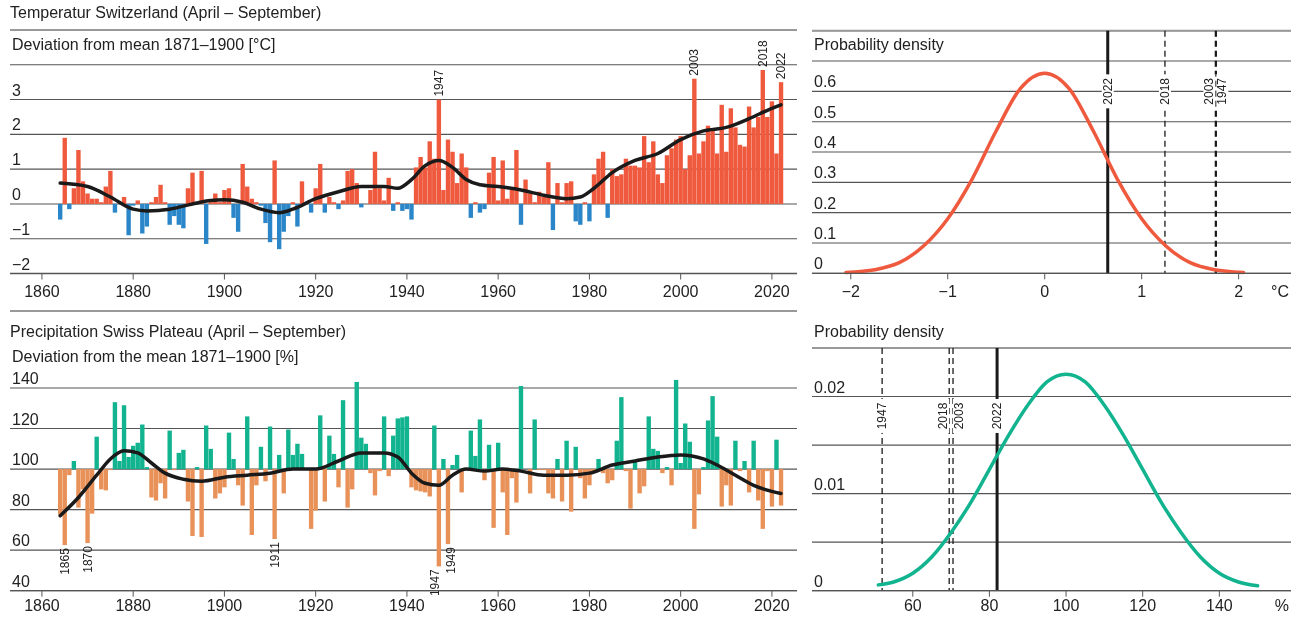  Describe the element at coordinates (1142, 291) in the screenshot. I see `x-tick-label: 1` at that location.